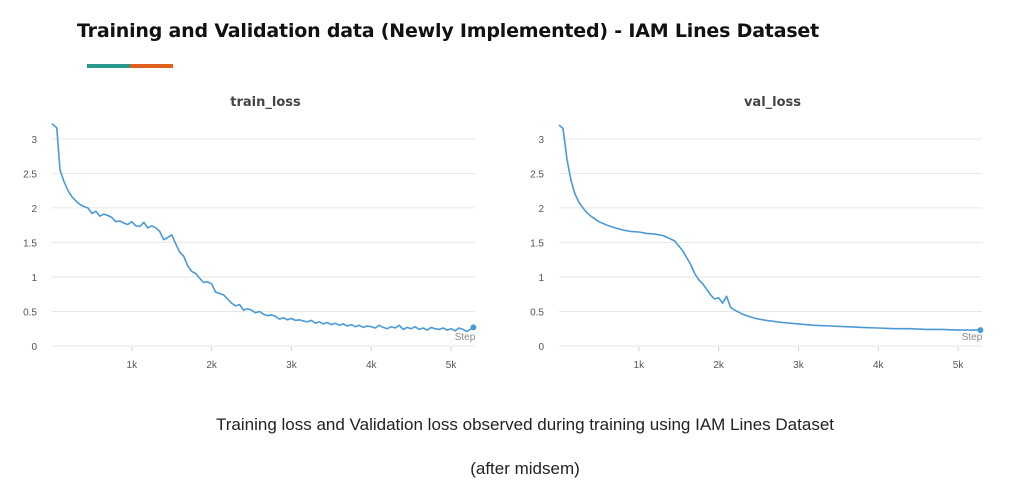  What do you see at coordinates (265, 102) in the screenshot?
I see `chart-title: train_loss` at bounding box center [265, 102].